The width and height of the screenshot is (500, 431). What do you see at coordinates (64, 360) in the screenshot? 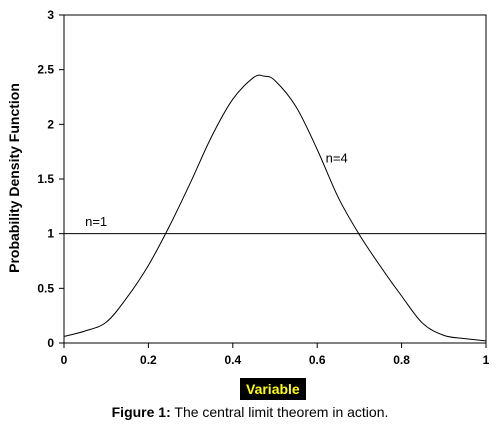
I see `x-tick-label: 0` at bounding box center [64, 360].